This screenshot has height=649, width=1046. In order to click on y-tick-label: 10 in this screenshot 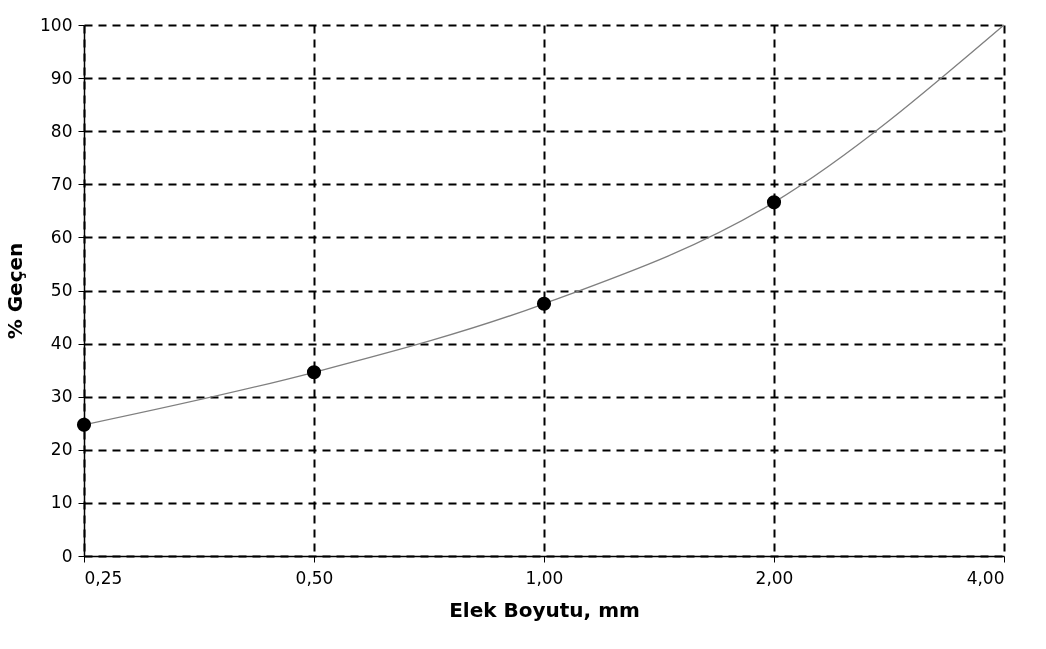, I will do `click(61, 502)`.